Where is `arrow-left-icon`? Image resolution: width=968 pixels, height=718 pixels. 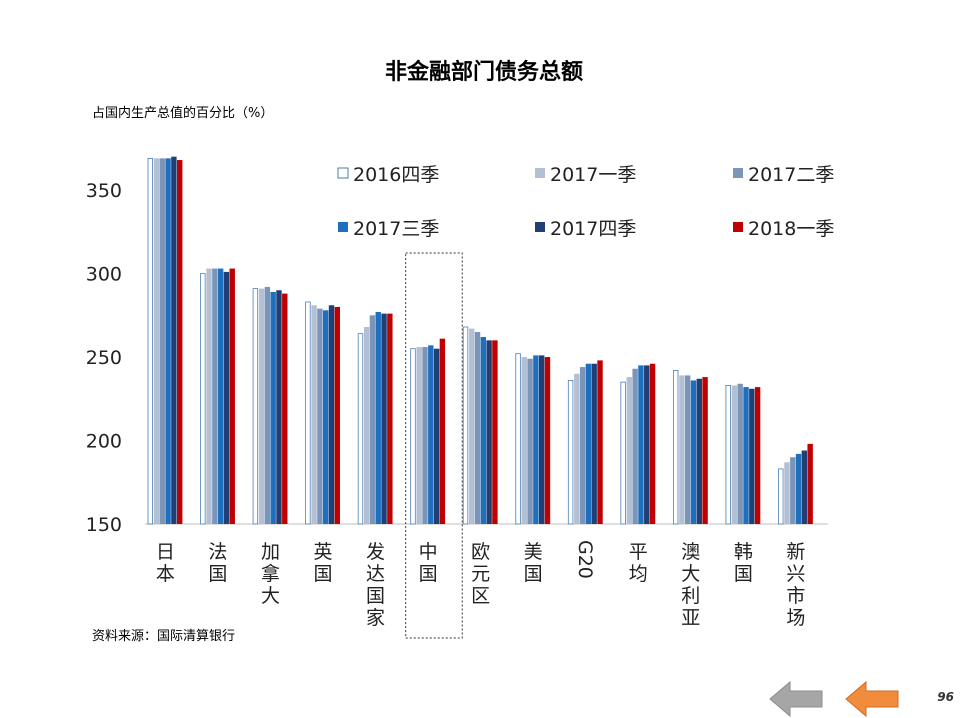 arrow-left-icon is located at coordinates (796, 699).